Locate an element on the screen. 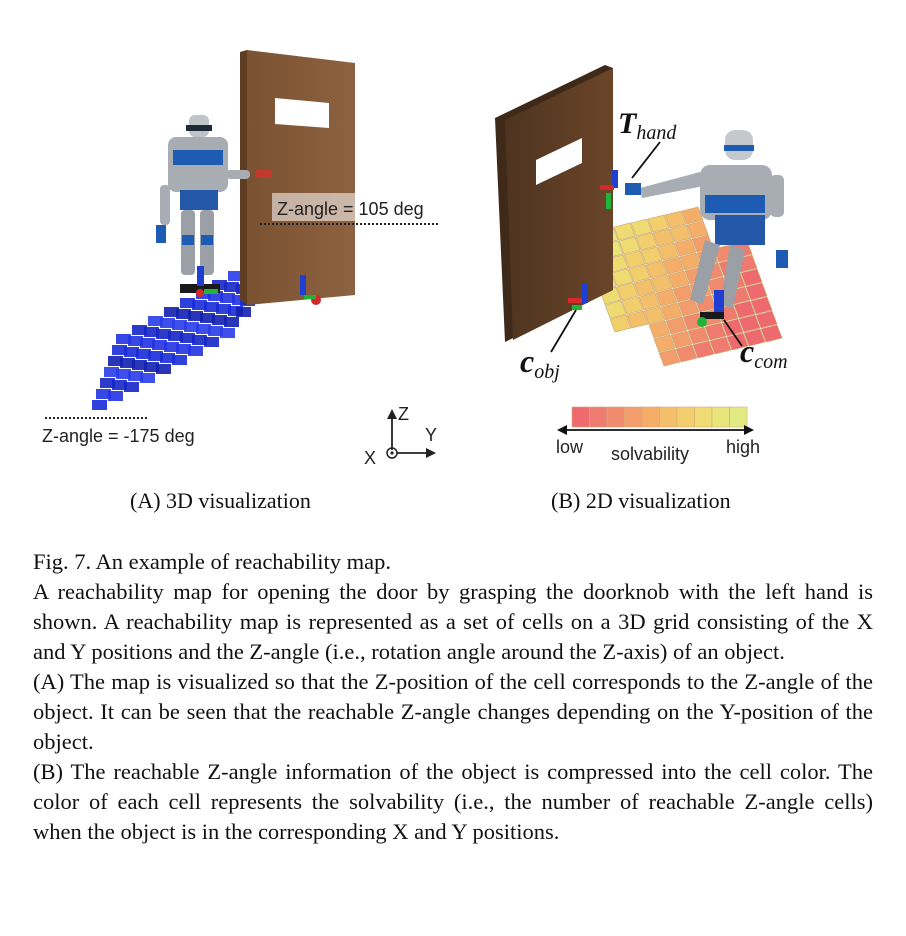 The image size is (906, 936). panel-b-caption: (B) 2D visualization is located at coordinates (641, 500).